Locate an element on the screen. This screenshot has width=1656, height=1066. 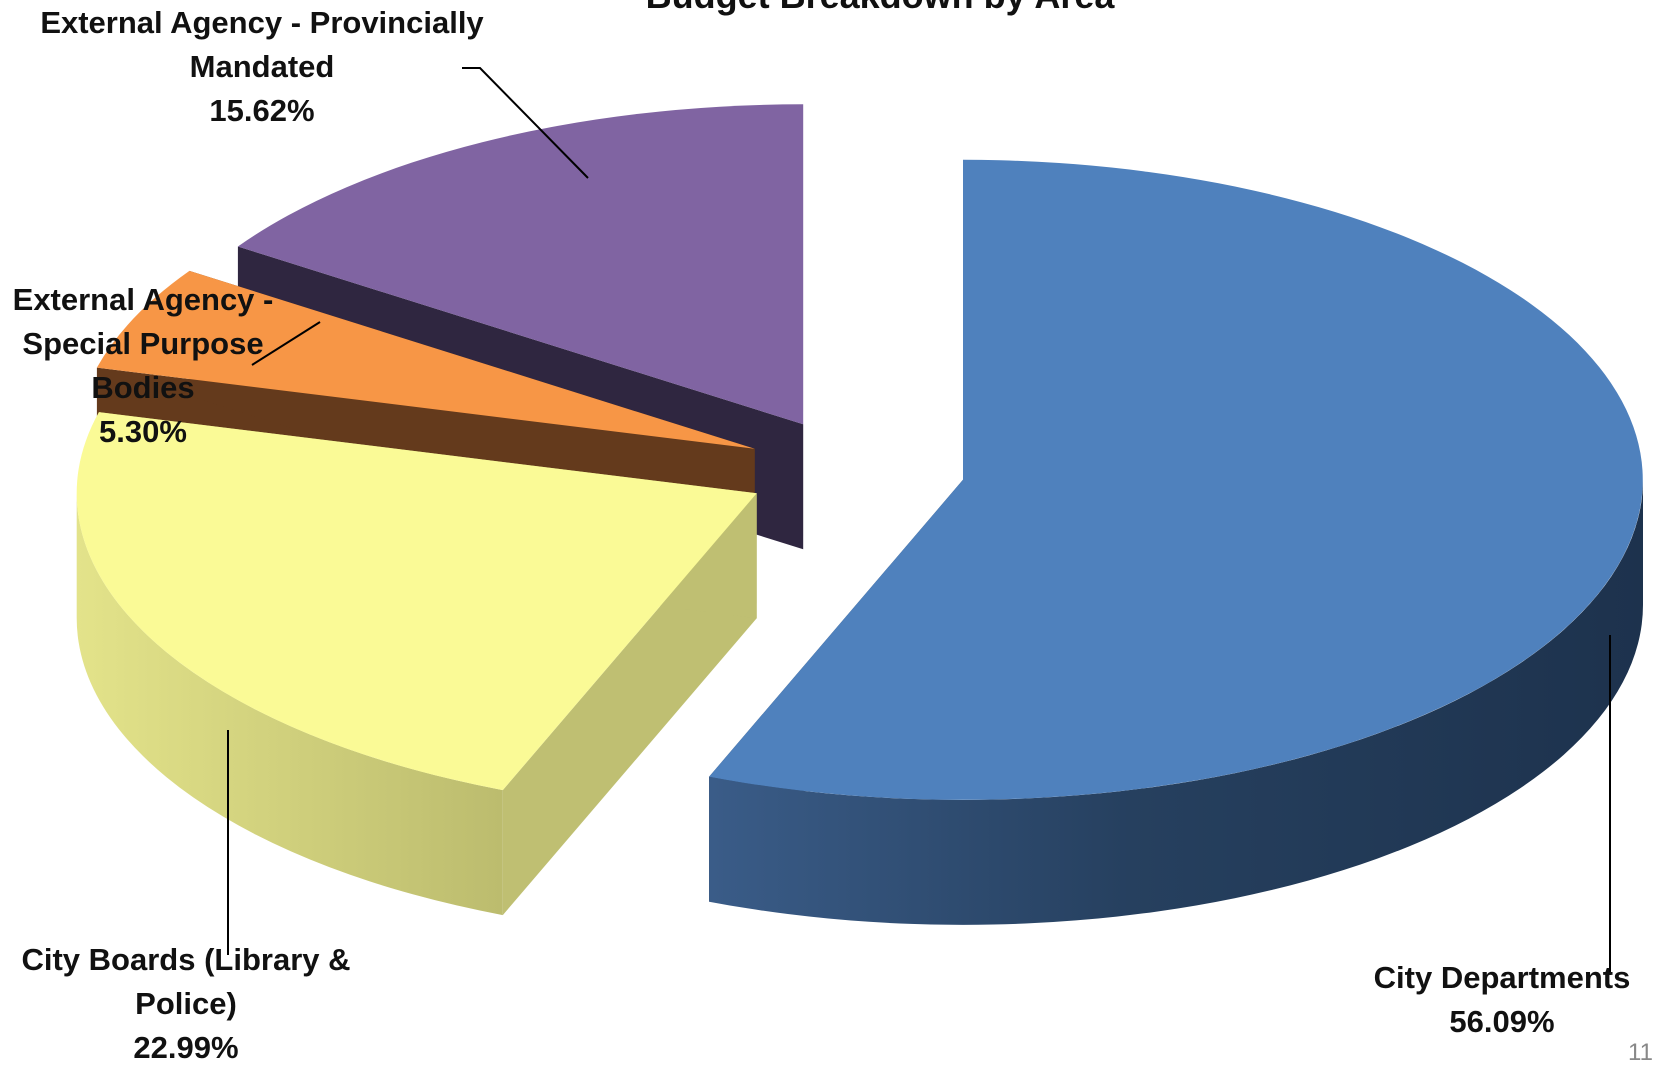
slice-name-label: Bodies is located at coordinates (142, 387).